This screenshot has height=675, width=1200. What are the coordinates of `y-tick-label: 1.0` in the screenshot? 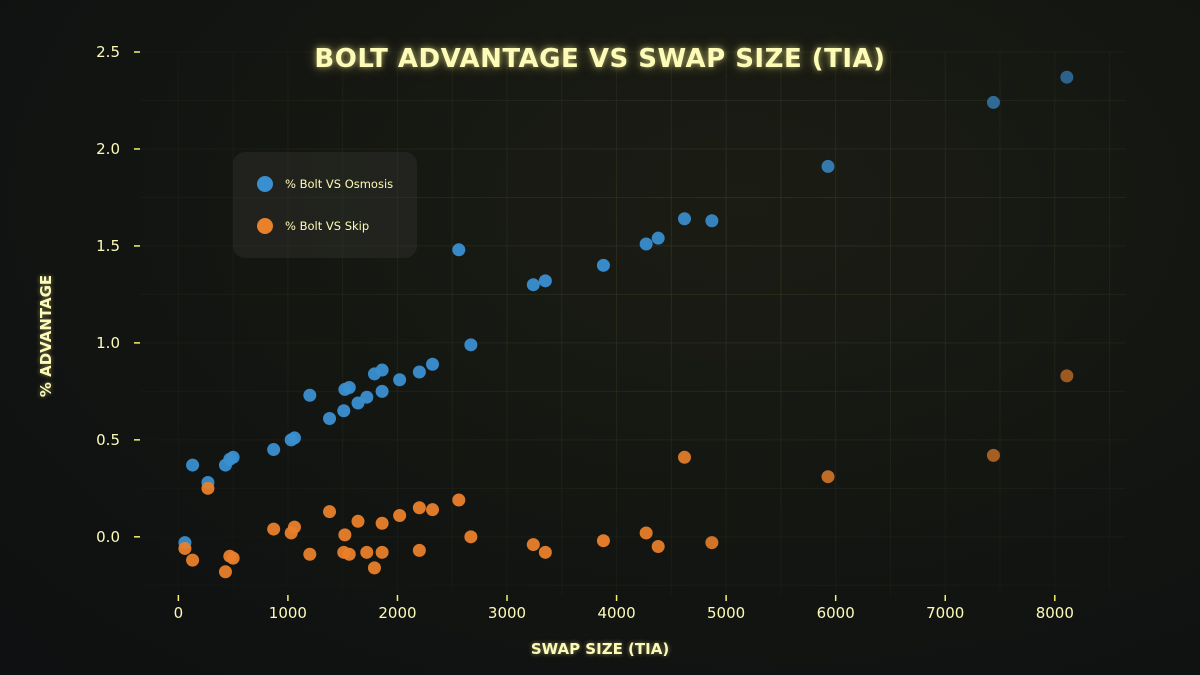 It's located at (108, 343).